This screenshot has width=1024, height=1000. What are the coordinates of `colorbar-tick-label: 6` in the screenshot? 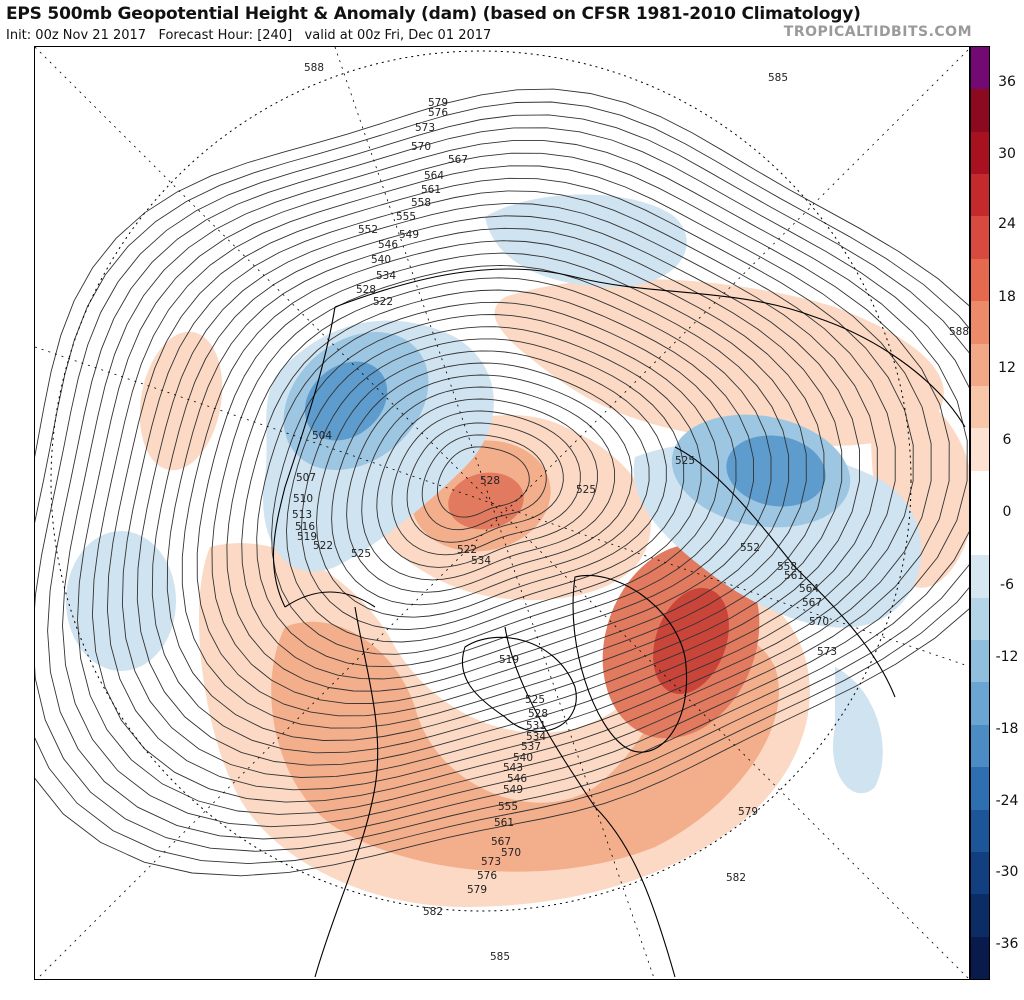 It's located at (1007, 440).